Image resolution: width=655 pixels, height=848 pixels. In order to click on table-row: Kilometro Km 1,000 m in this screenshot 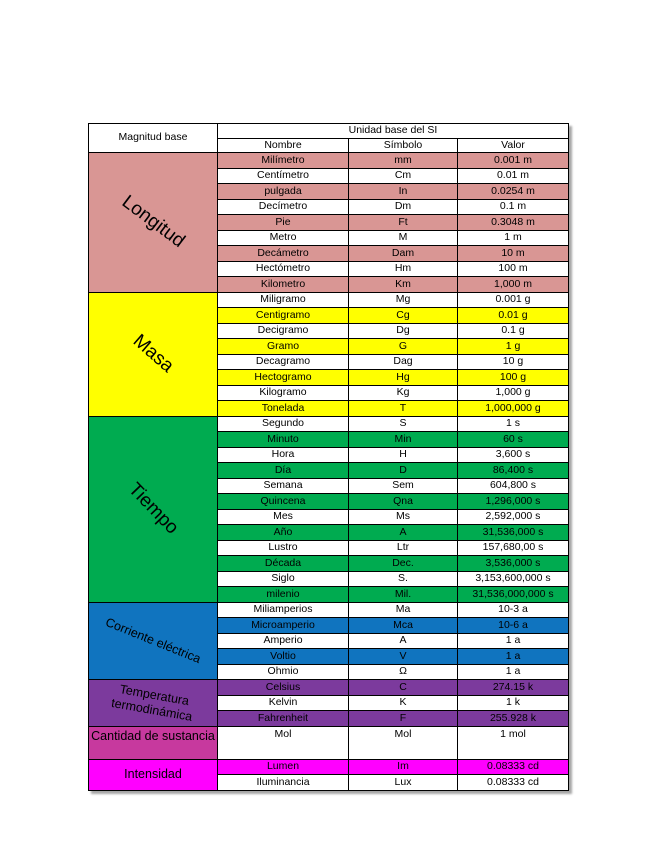, I will do `click(329, 284)`.